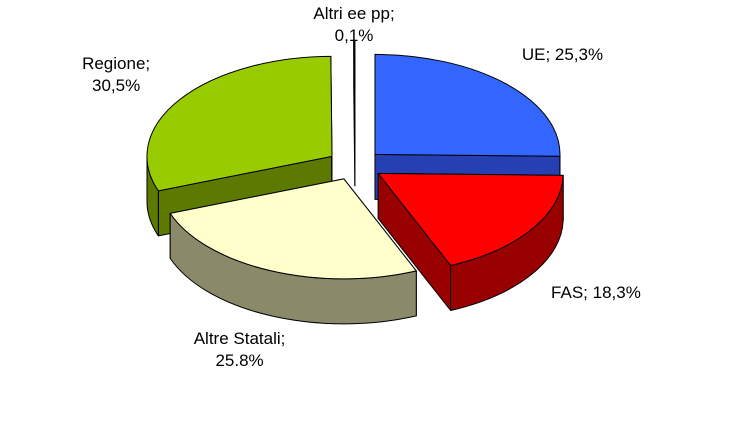 Image resolution: width=736 pixels, height=425 pixels. I want to click on data-label: FAS; 18,3%, so click(596, 293).